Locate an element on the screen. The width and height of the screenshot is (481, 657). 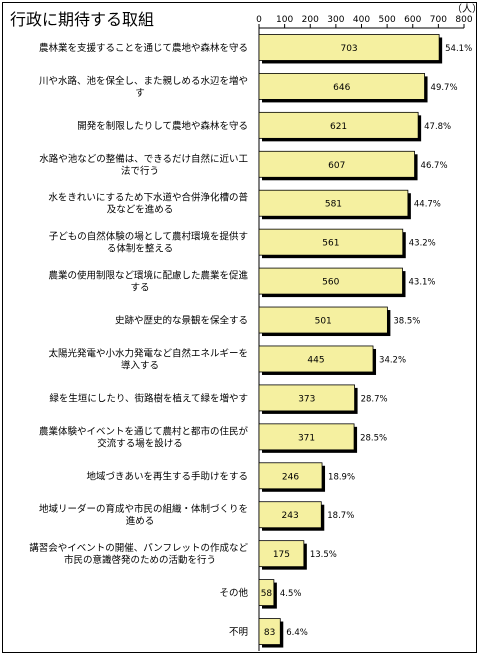
bar-value-label: 621 is located at coordinates (338, 127).